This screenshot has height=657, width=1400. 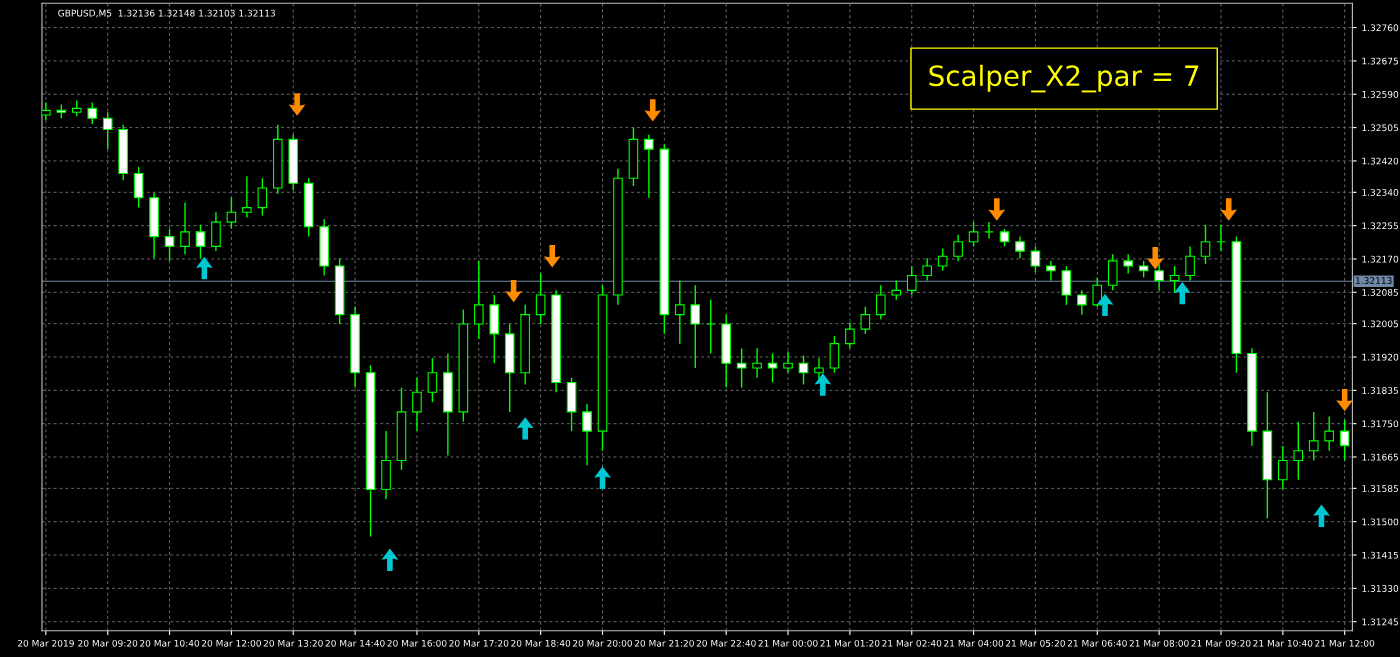 I want to click on x-tick-label: 20 Mar 21:20, so click(x=664, y=643).